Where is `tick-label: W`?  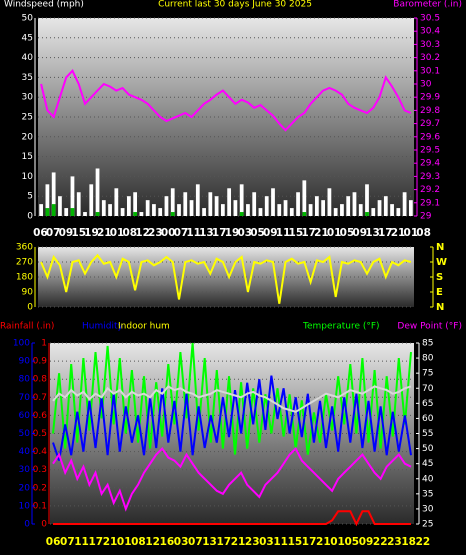 tick-label: W is located at coordinates (441, 262).